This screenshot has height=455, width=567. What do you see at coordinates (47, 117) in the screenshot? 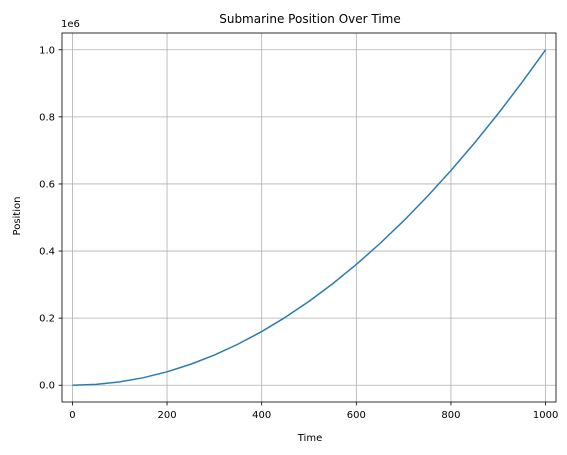
I see `y-tick-label: 0.8` at bounding box center [47, 117].